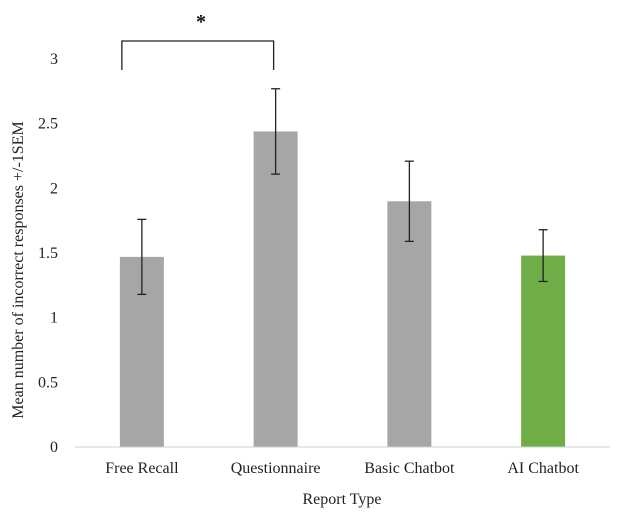 The image size is (625, 512). I want to click on y-tick-label: 2.5, so click(48, 124).